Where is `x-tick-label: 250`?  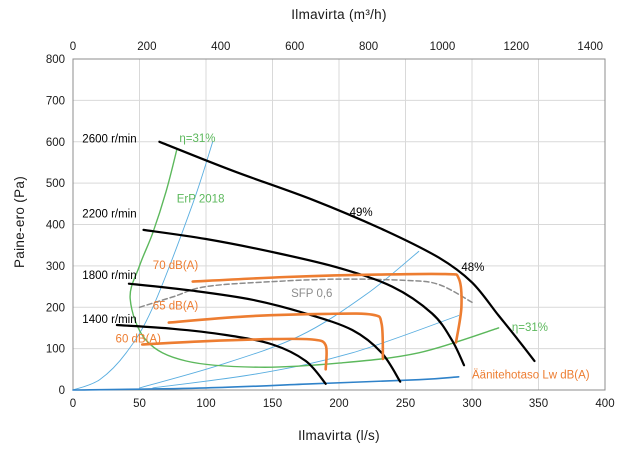
x-tick-label: 250 is located at coordinates (405, 404).